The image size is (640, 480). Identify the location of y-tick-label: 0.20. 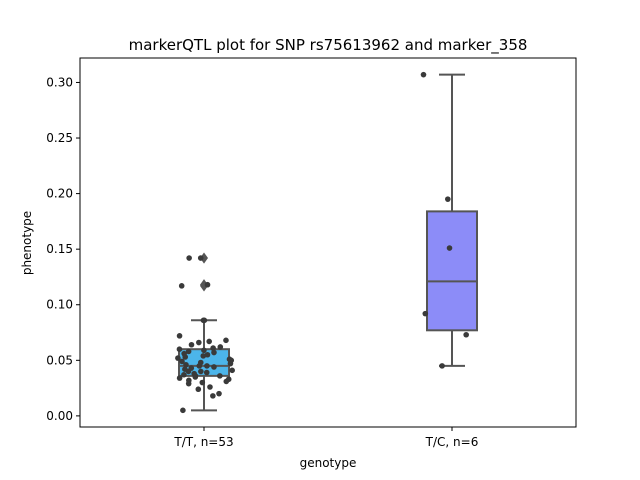
(59, 194).